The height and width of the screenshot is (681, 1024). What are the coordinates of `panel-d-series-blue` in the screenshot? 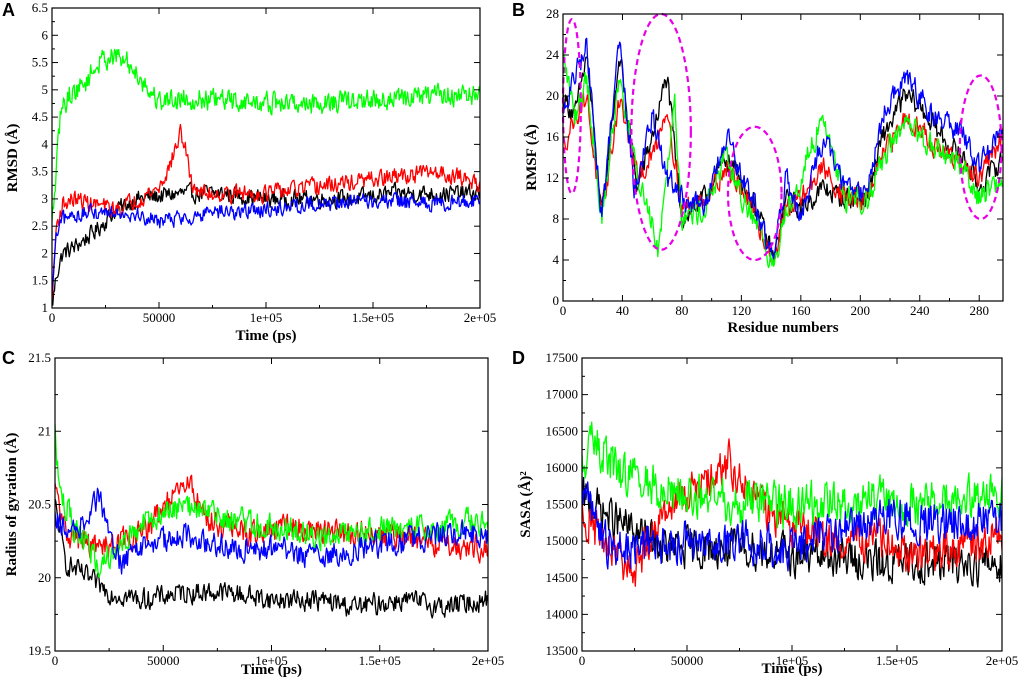 It's located at (792, 523).